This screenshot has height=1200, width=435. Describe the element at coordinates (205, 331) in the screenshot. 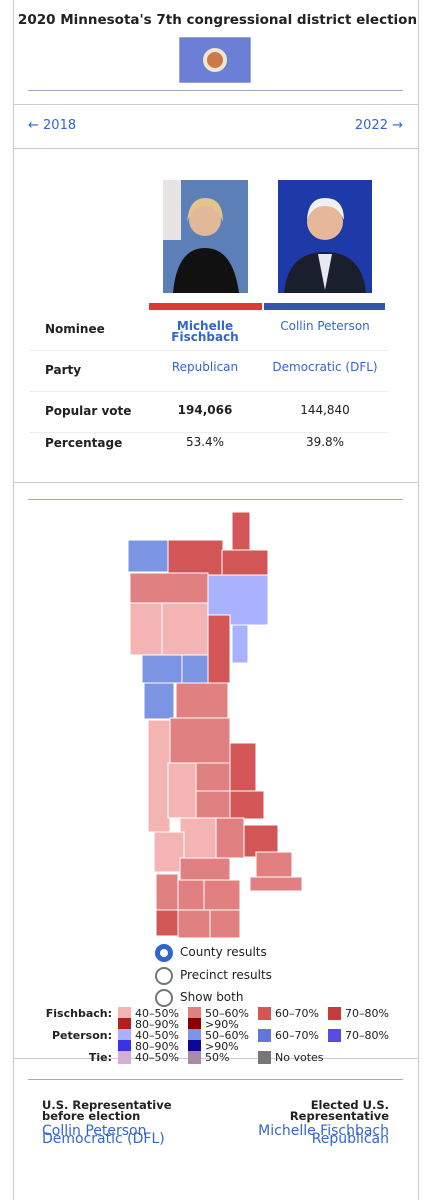

I see `table-cell: Michelle Fischbach` at that location.